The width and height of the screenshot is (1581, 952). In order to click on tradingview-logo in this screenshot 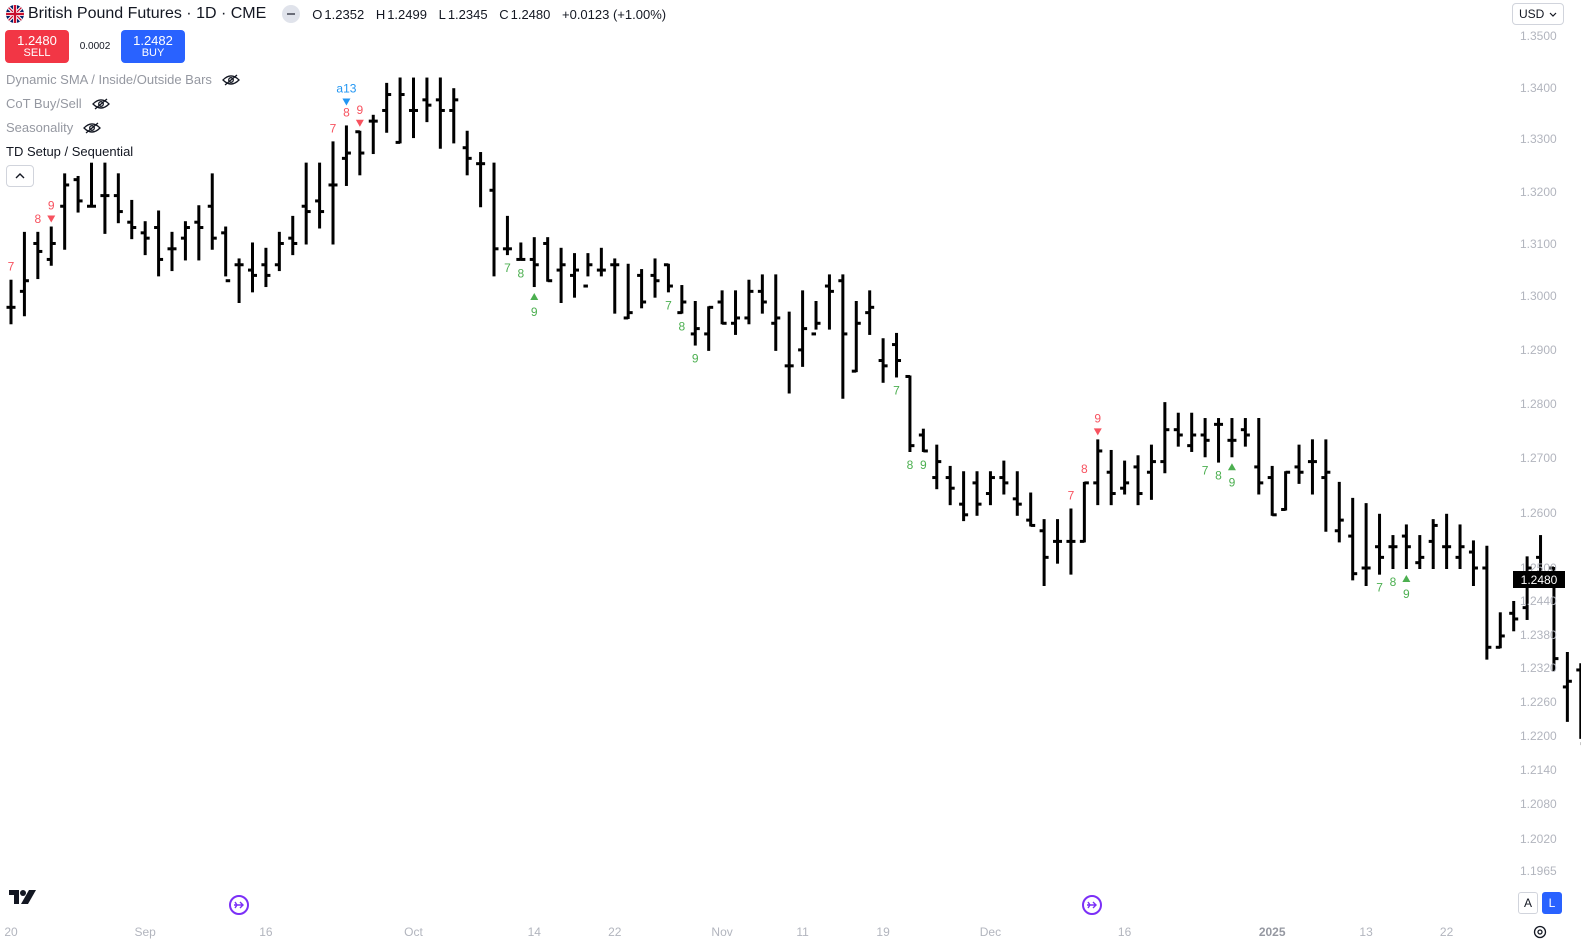, I will do `click(24, 899)`.